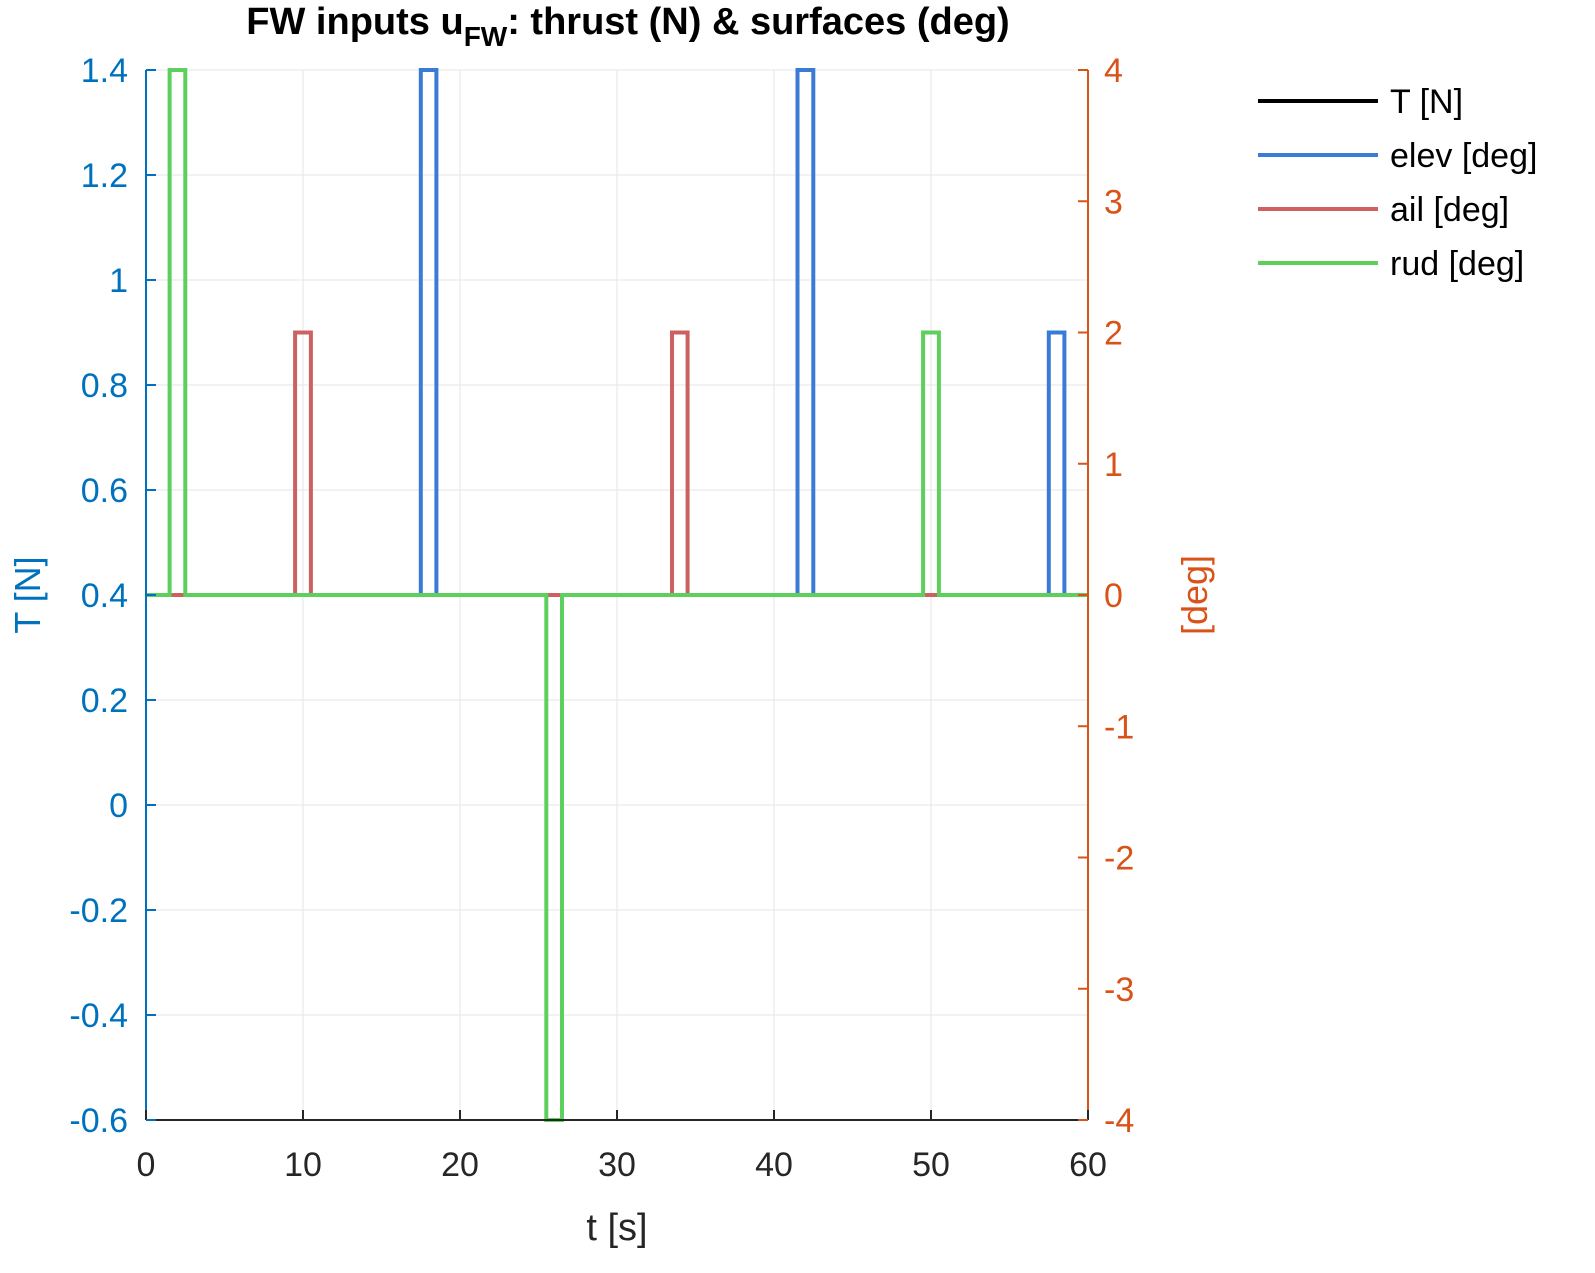  I want to click on left-y-axis-label: T [N], so click(27, 594).